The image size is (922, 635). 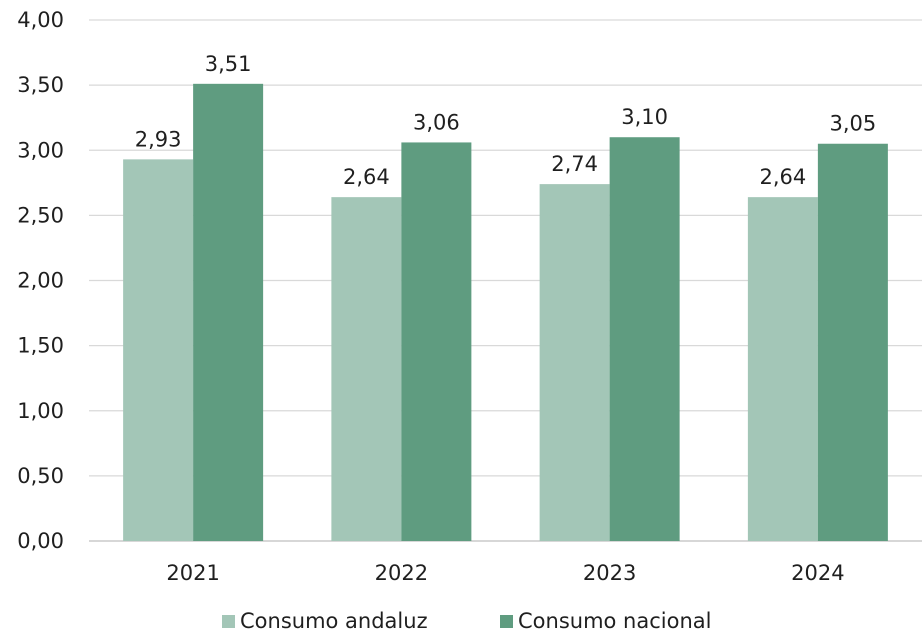 I want to click on y-tick-label: 0,00, so click(x=40, y=541).